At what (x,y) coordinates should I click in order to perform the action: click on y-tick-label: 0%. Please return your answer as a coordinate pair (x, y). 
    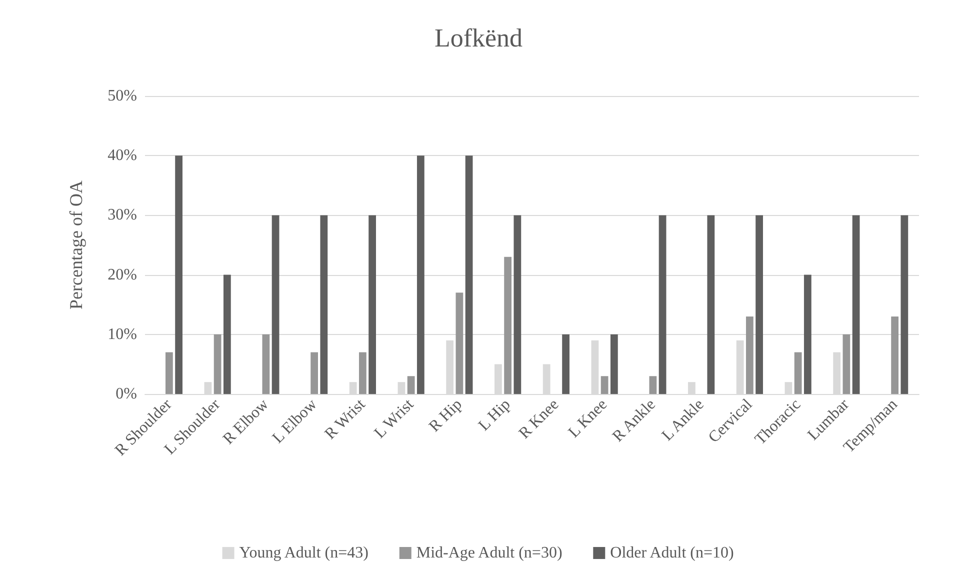
    Looking at the image, I should click on (126, 394).